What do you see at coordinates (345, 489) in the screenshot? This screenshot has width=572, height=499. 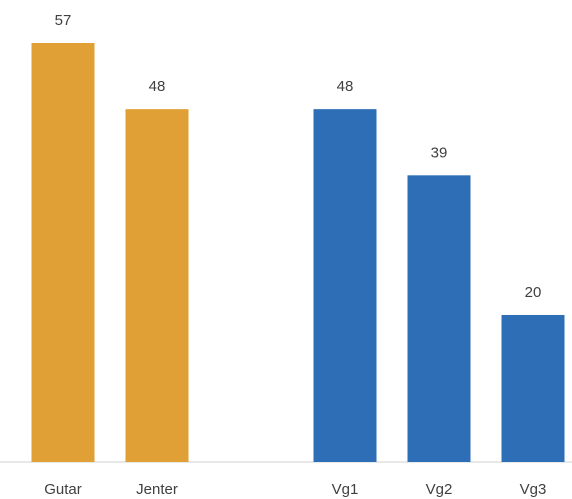 I see `x-tick-label: Vg1` at bounding box center [345, 489].